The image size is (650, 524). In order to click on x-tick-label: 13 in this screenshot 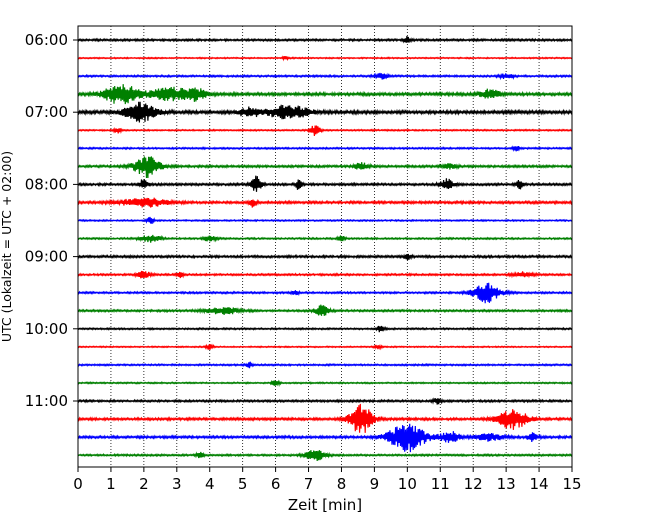, I will do `click(506, 484)`.